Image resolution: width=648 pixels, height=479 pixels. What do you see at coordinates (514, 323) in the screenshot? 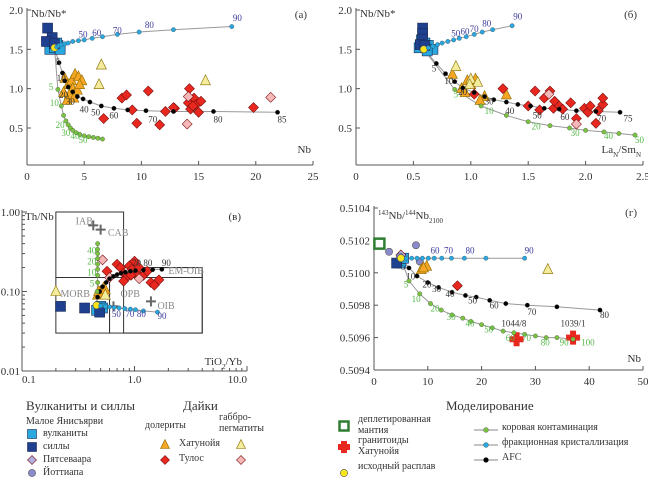
I see `sample-label: 1044/8` at bounding box center [514, 323].